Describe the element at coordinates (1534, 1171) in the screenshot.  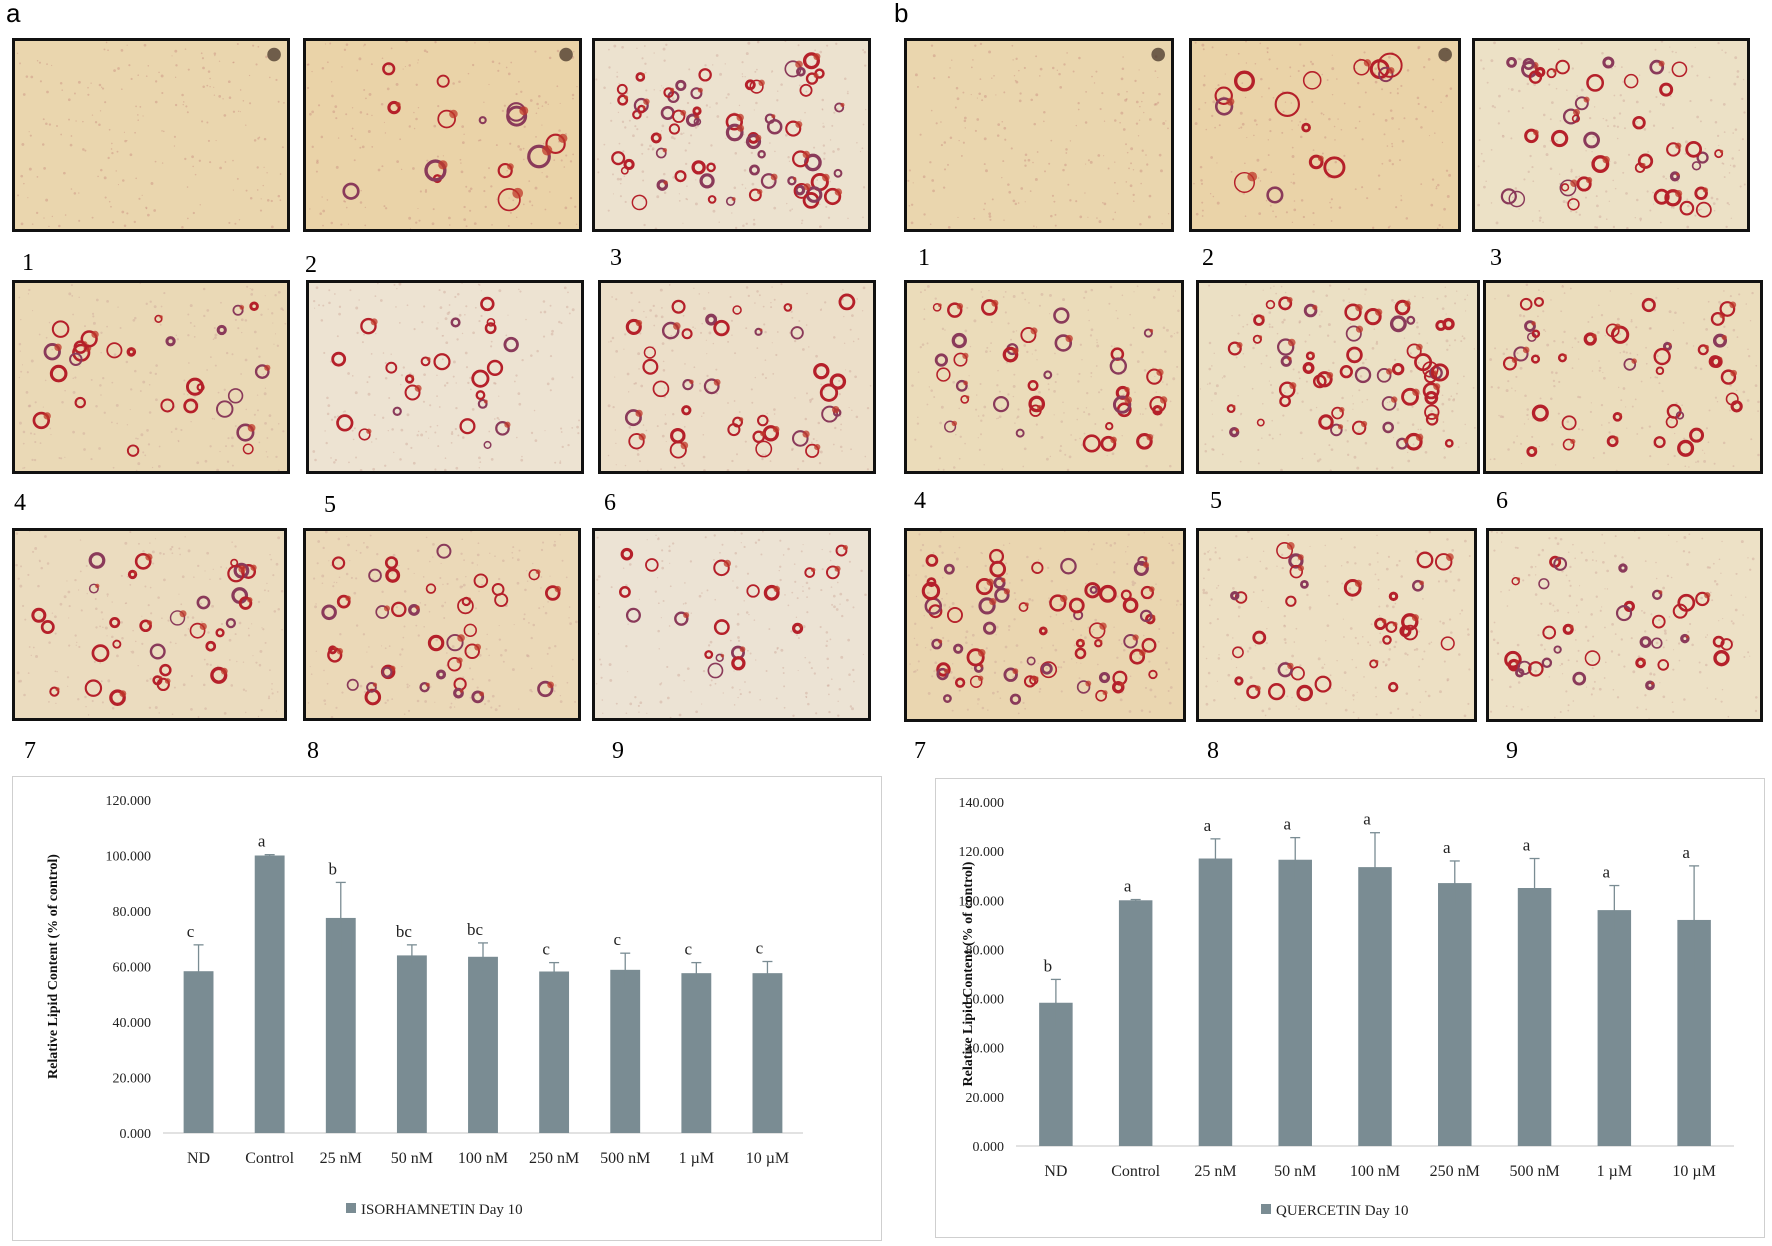
I see `x-tick-label: 500 nM` at that location.